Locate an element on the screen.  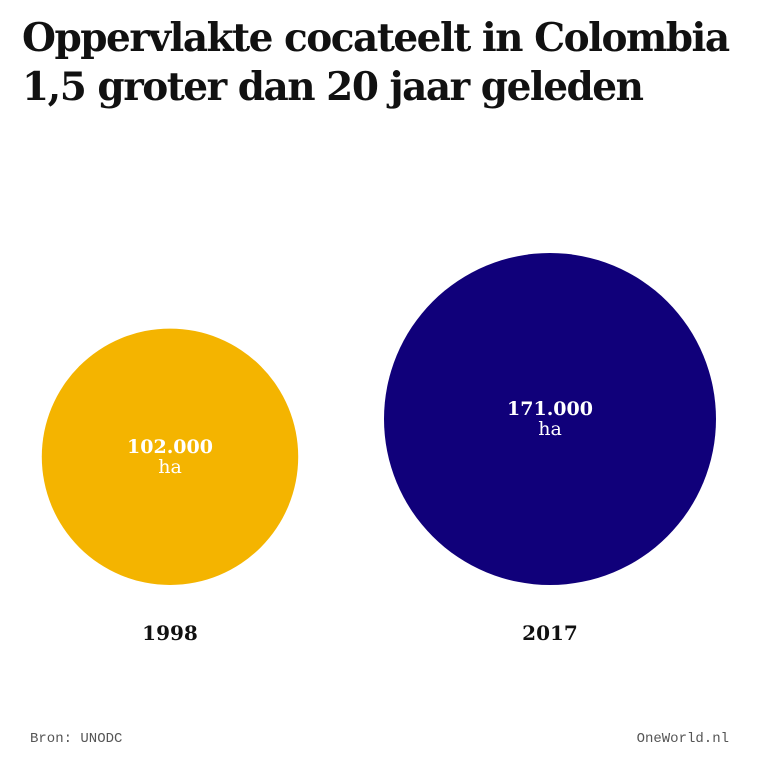
year-label-1998: 1998 is located at coordinates (170, 633).